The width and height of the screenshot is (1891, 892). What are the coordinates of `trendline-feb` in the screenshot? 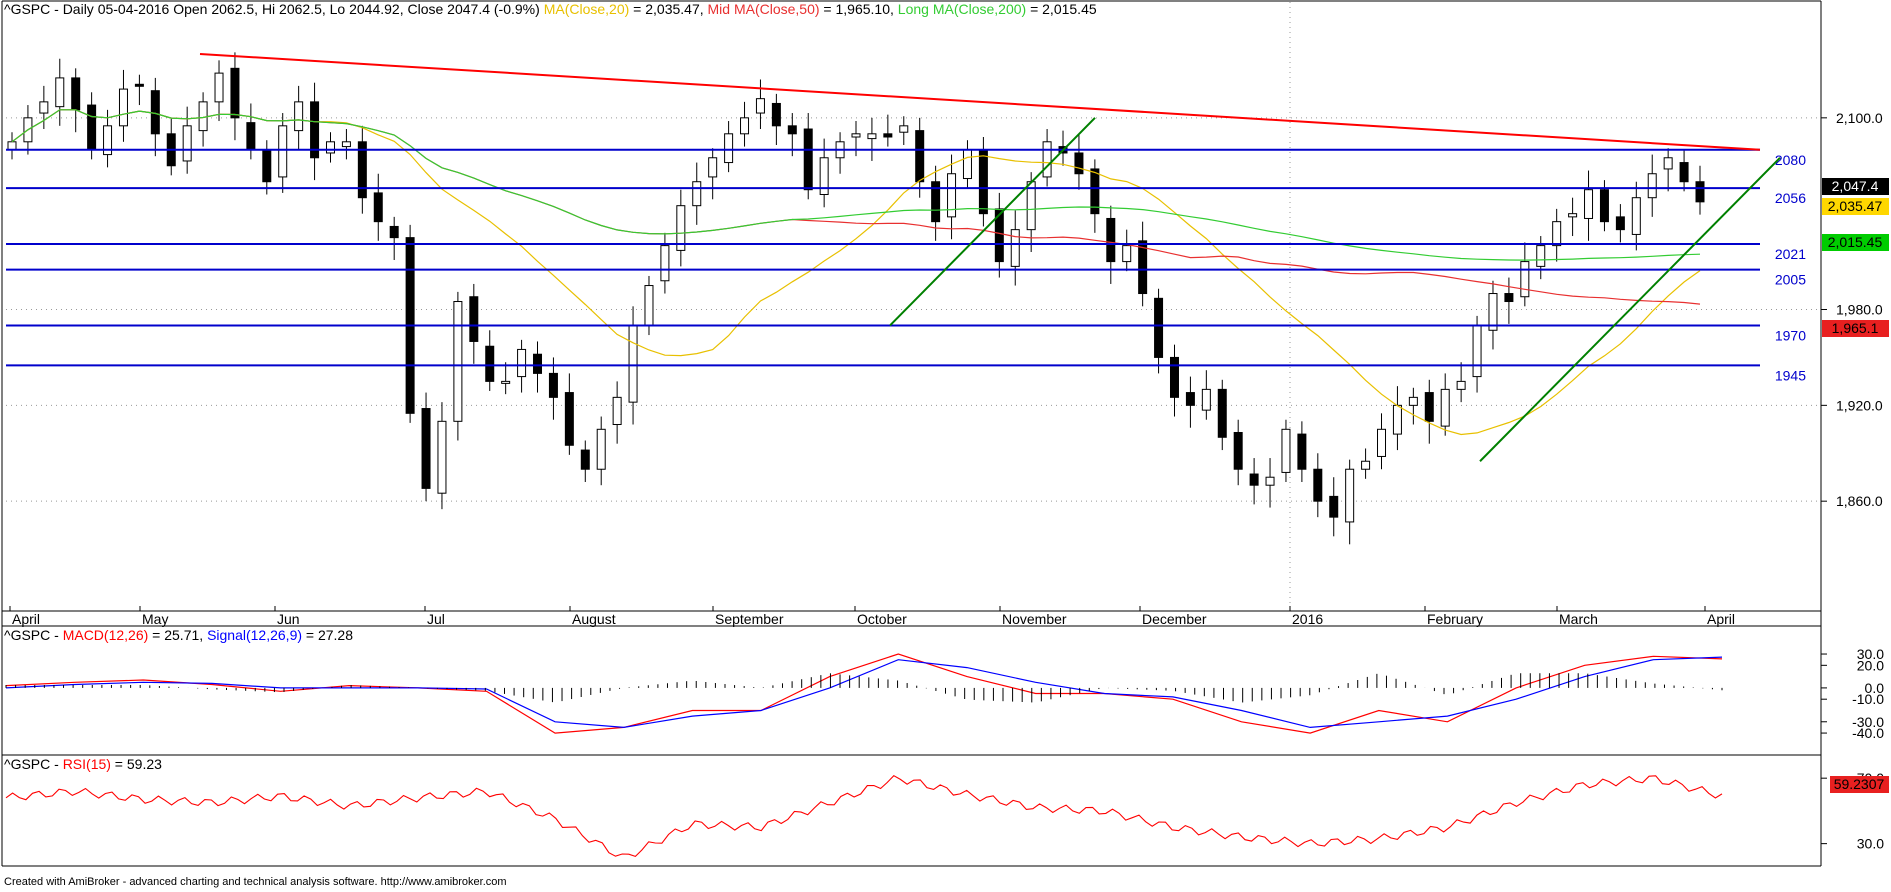 It's located at (1630, 309).